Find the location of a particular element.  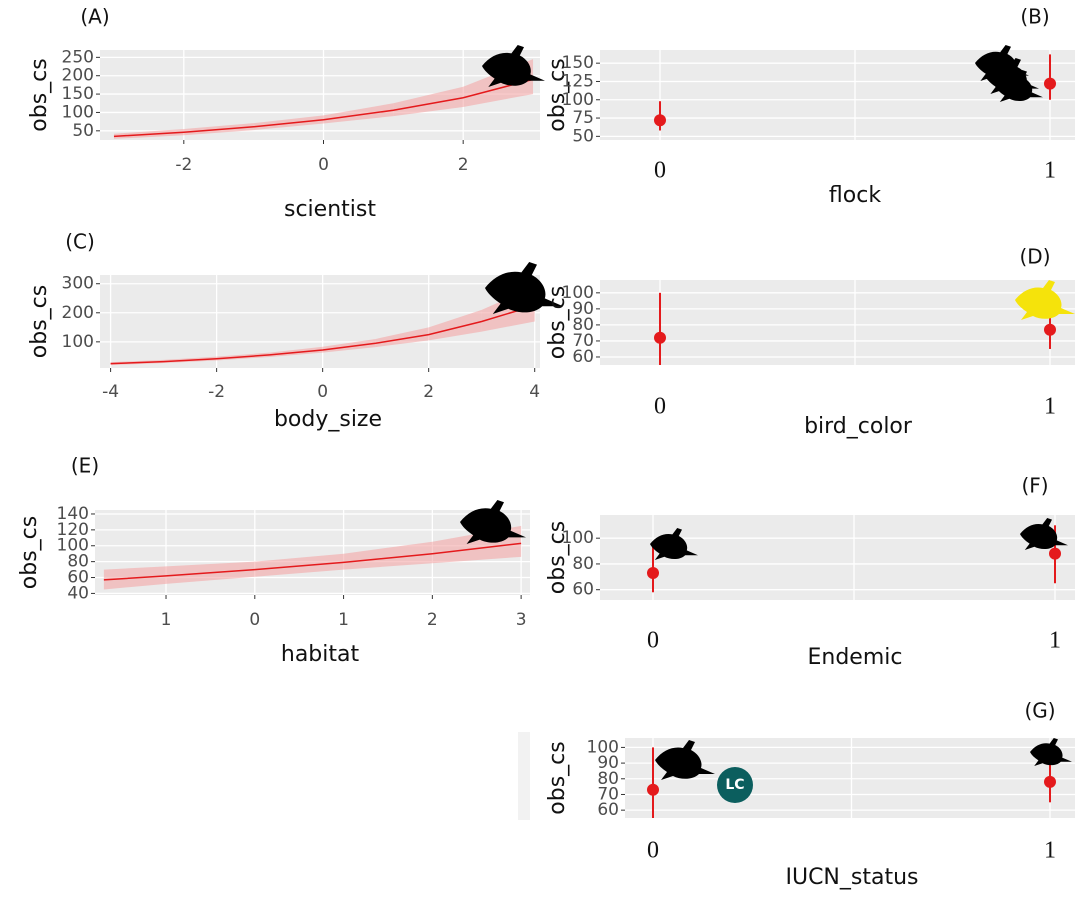

x-axis-title: Endemic is located at coordinates (855, 657).